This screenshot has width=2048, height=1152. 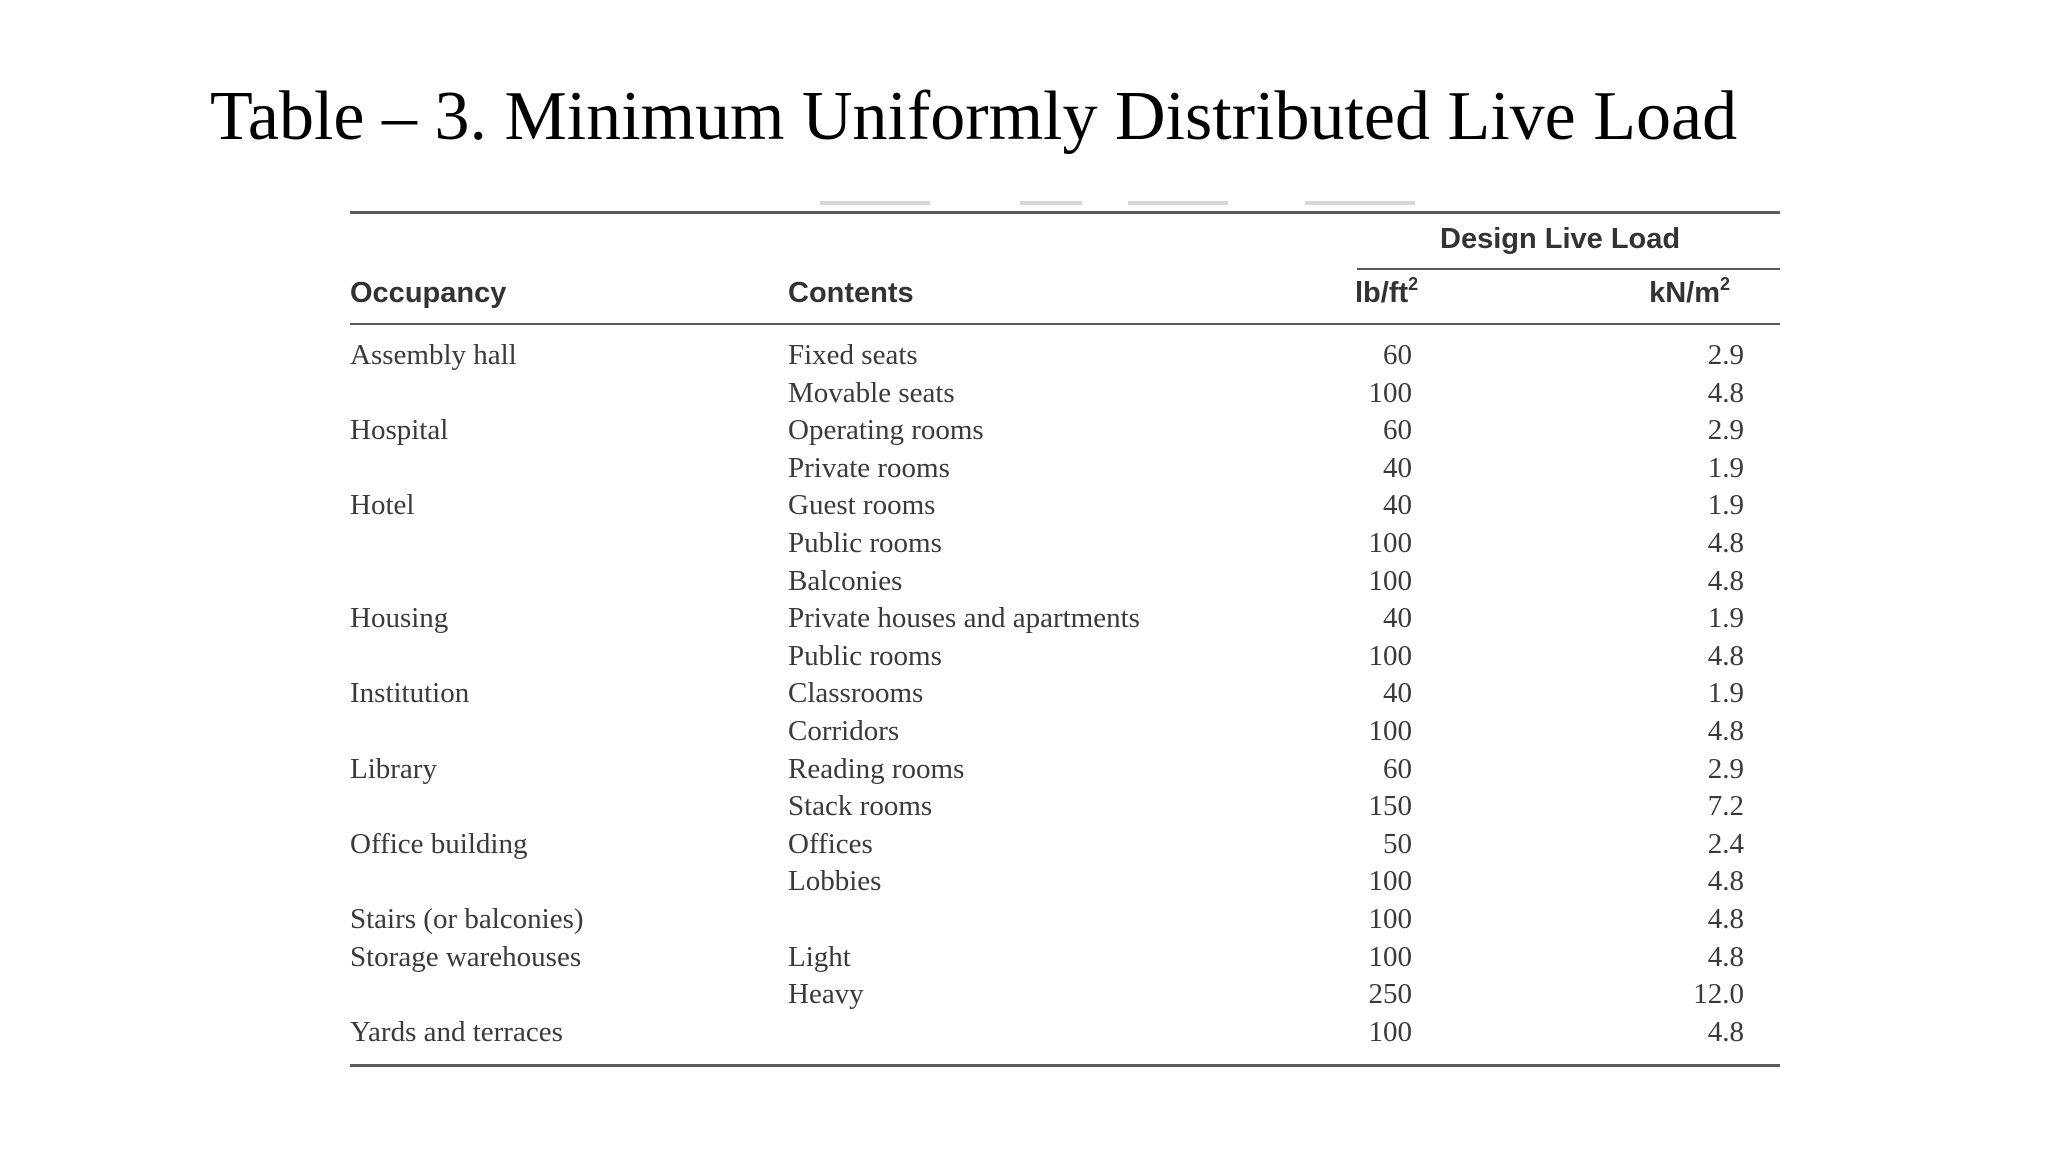 What do you see at coordinates (1413, 284) in the screenshot?
I see `lb-ft2-superscript: 2` at bounding box center [1413, 284].